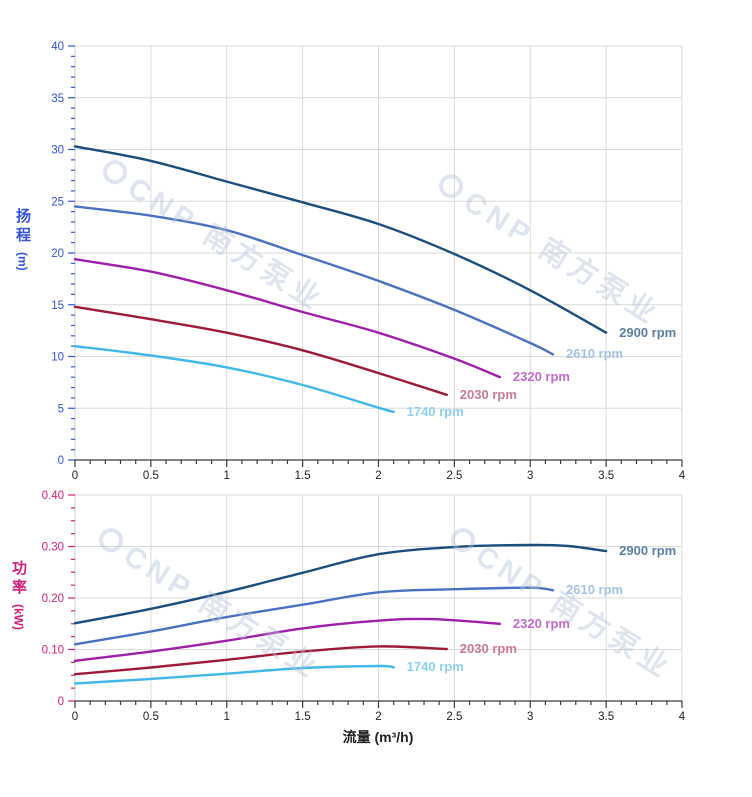  What do you see at coordinates (435, 411) in the screenshot?
I see `head-curve-label-1740rpm: 1740 rpm` at bounding box center [435, 411].